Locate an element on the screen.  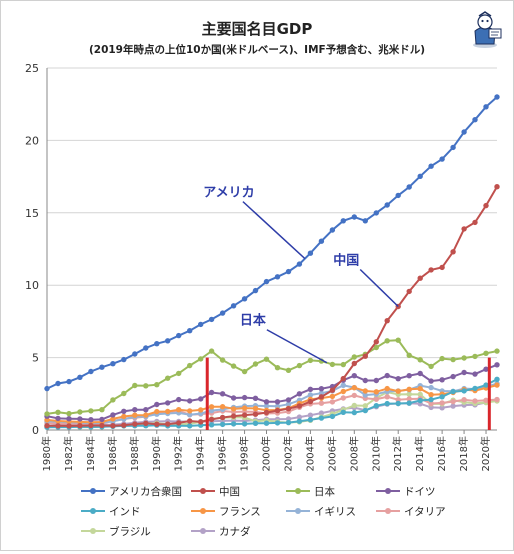
x-tick-label: 1998年 is located at coordinates (244, 453).